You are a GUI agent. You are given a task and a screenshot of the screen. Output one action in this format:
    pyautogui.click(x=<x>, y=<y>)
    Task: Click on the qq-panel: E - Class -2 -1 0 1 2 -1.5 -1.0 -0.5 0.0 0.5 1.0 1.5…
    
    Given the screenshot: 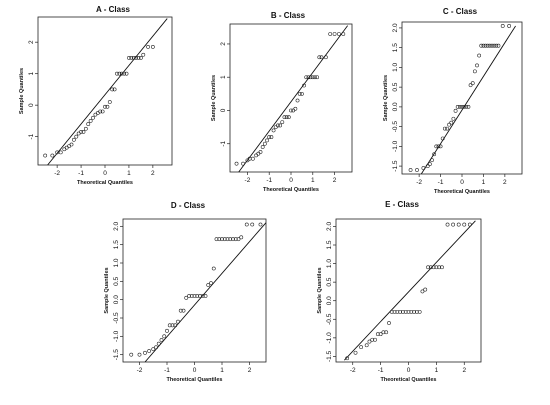 What is the action you would take?
    pyautogui.click(x=399, y=291)
    